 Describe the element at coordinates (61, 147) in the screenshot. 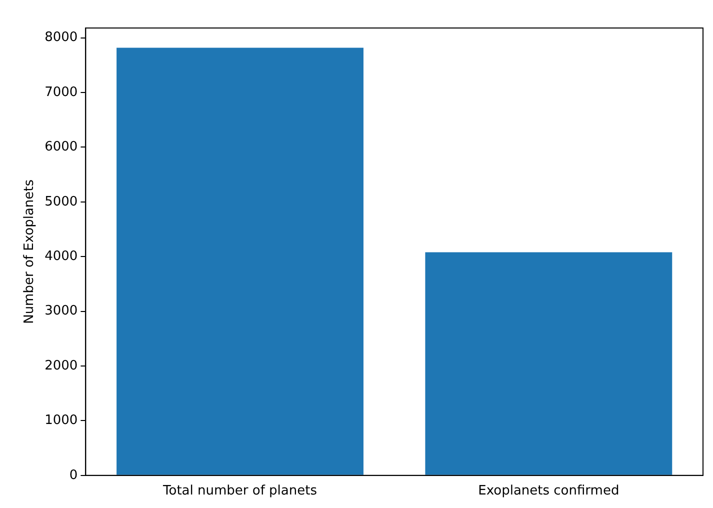

I see `y-tick-label: 6000` at that location.